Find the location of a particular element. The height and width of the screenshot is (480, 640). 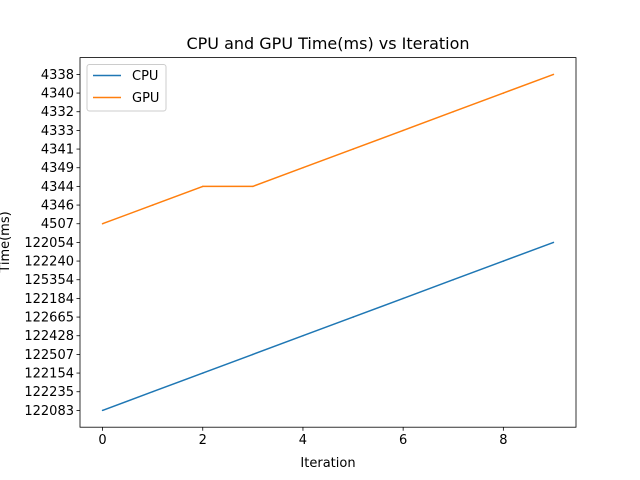

y-tick-label: 122083 is located at coordinates (49, 411).